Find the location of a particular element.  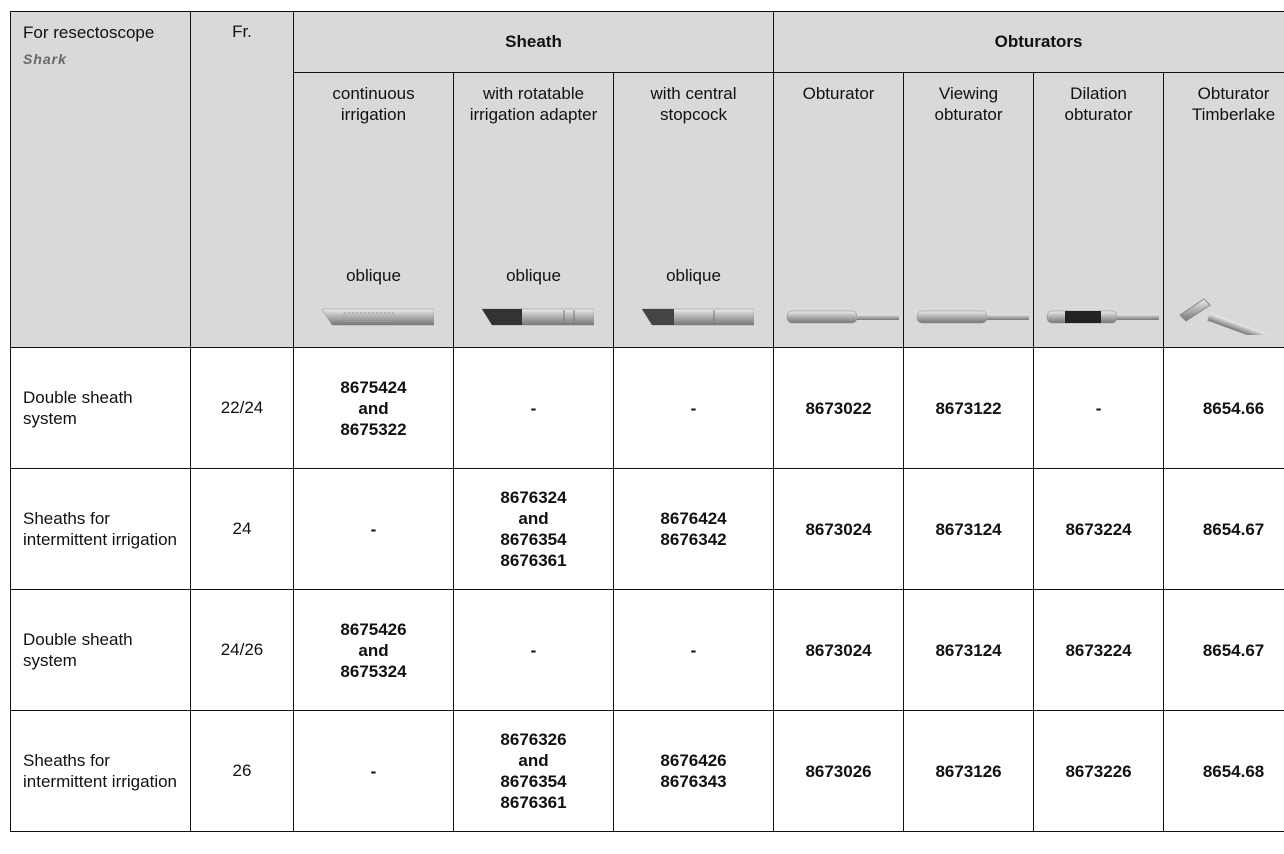

header-cell: Fr. is located at coordinates (242, 179).